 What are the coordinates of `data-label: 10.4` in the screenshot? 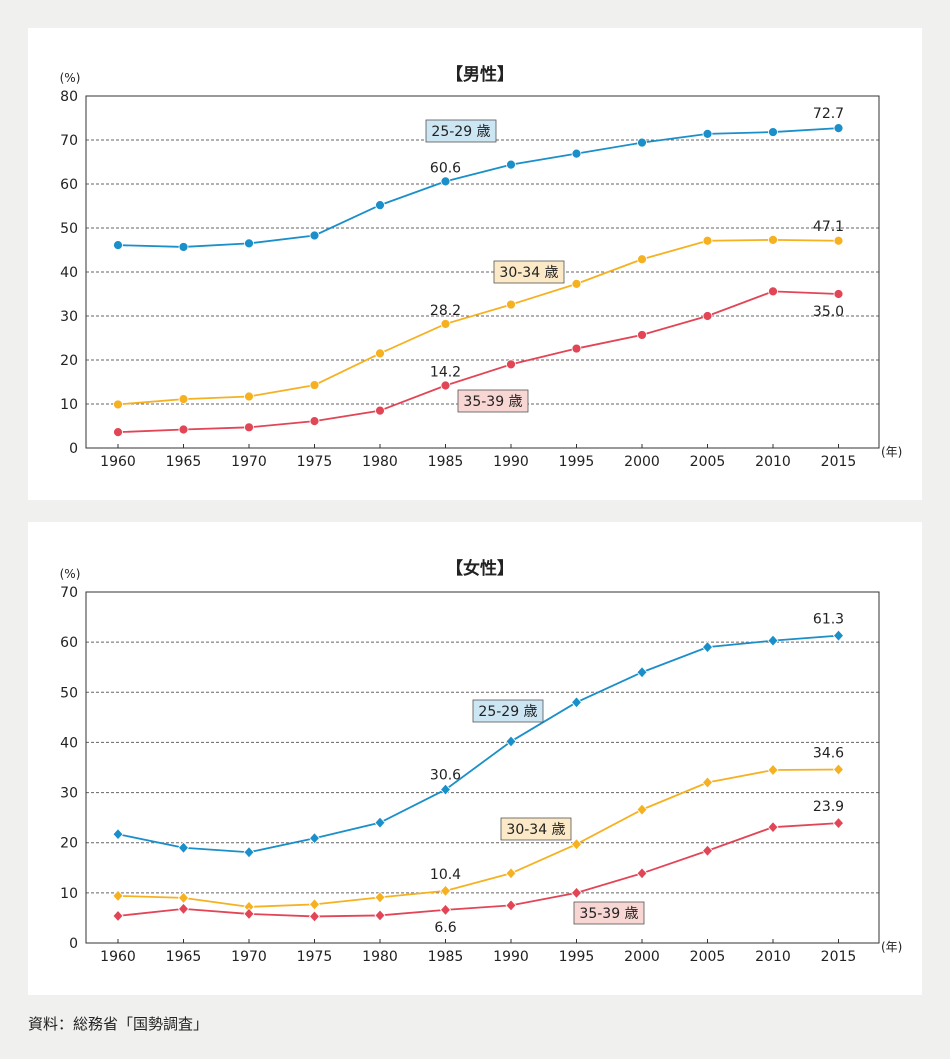 It's located at (445, 875).